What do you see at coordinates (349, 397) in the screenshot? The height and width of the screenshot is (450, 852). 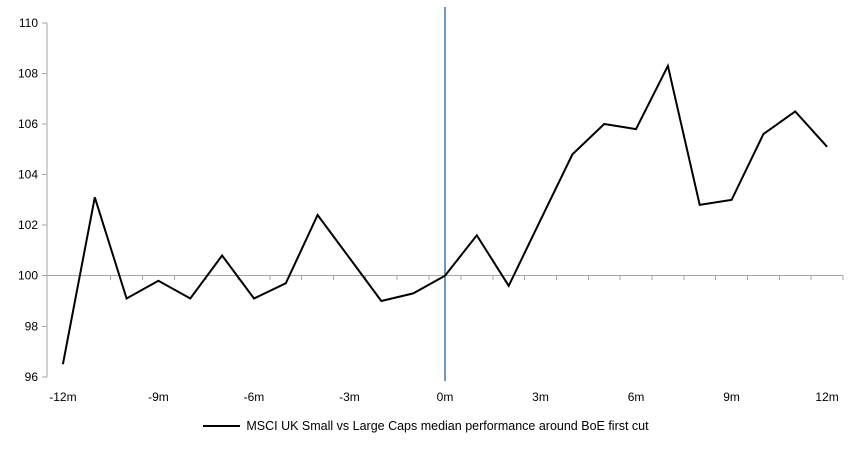 I see `x-axis-tick-label: -3m` at bounding box center [349, 397].